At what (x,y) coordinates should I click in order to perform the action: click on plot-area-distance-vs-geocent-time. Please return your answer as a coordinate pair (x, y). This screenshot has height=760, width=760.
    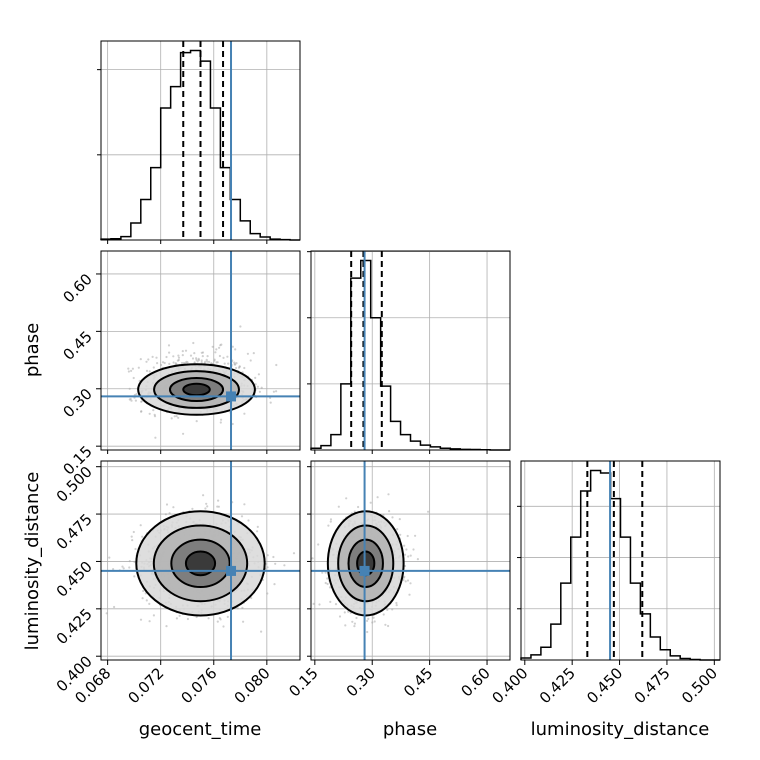
    Looking at the image, I should click on (200, 560).